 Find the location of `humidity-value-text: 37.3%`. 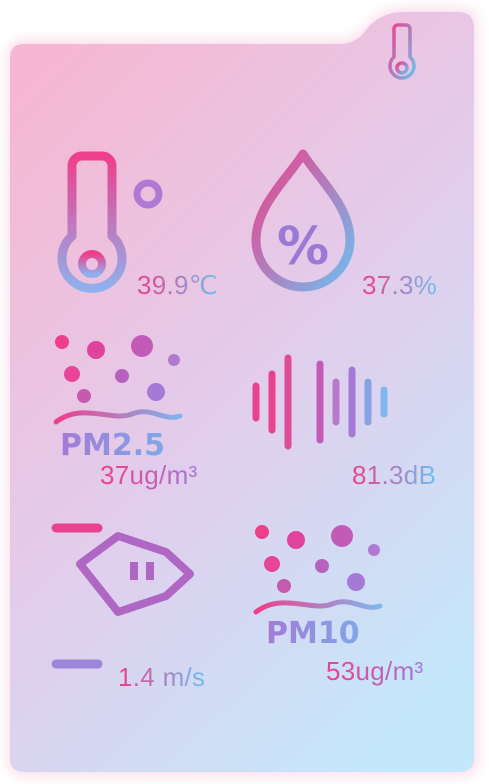

humidity-value-text: 37.3% is located at coordinates (400, 285).